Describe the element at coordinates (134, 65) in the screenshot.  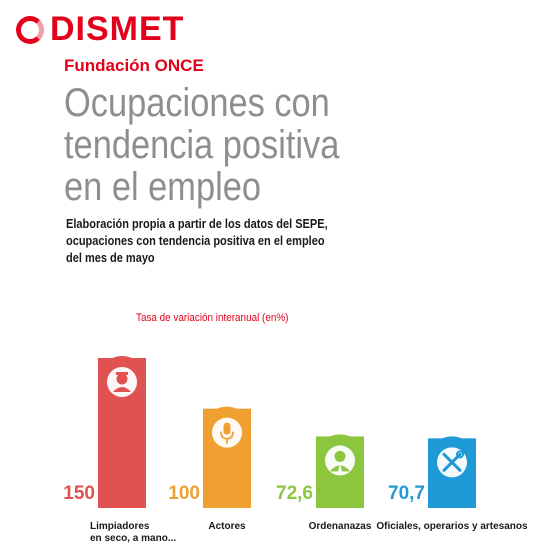
I see `logo-subtitle: Fundación ONCE` at that location.